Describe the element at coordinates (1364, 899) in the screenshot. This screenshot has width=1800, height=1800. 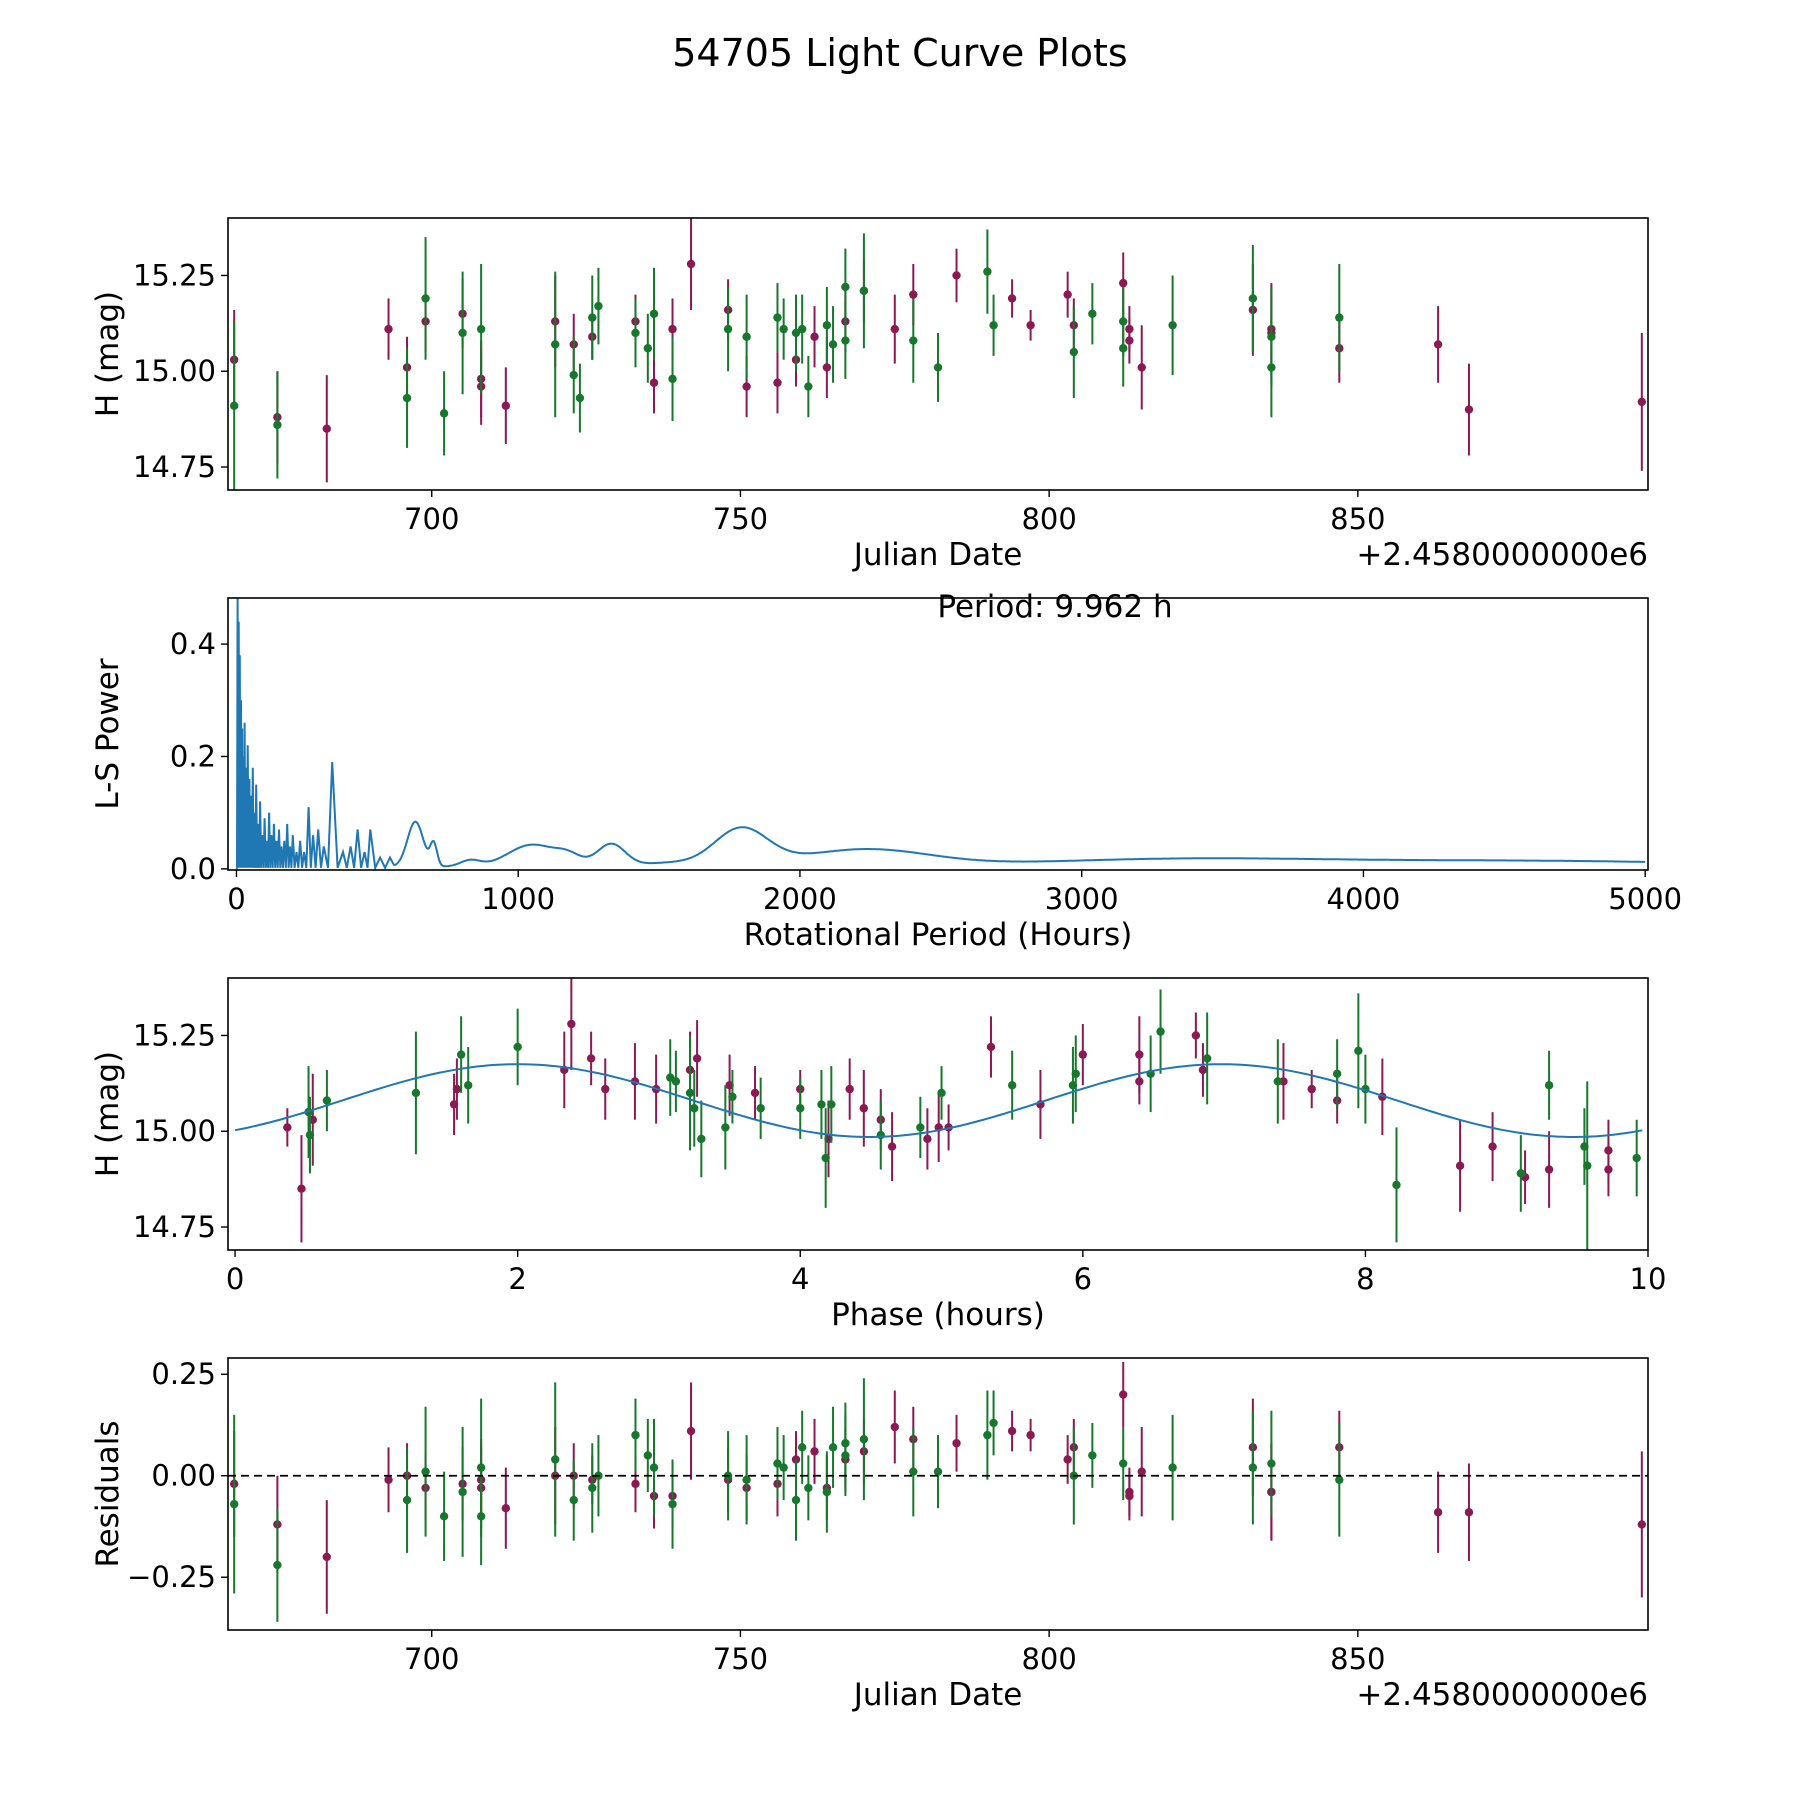
I see `x-tick-label: 4000` at that location.